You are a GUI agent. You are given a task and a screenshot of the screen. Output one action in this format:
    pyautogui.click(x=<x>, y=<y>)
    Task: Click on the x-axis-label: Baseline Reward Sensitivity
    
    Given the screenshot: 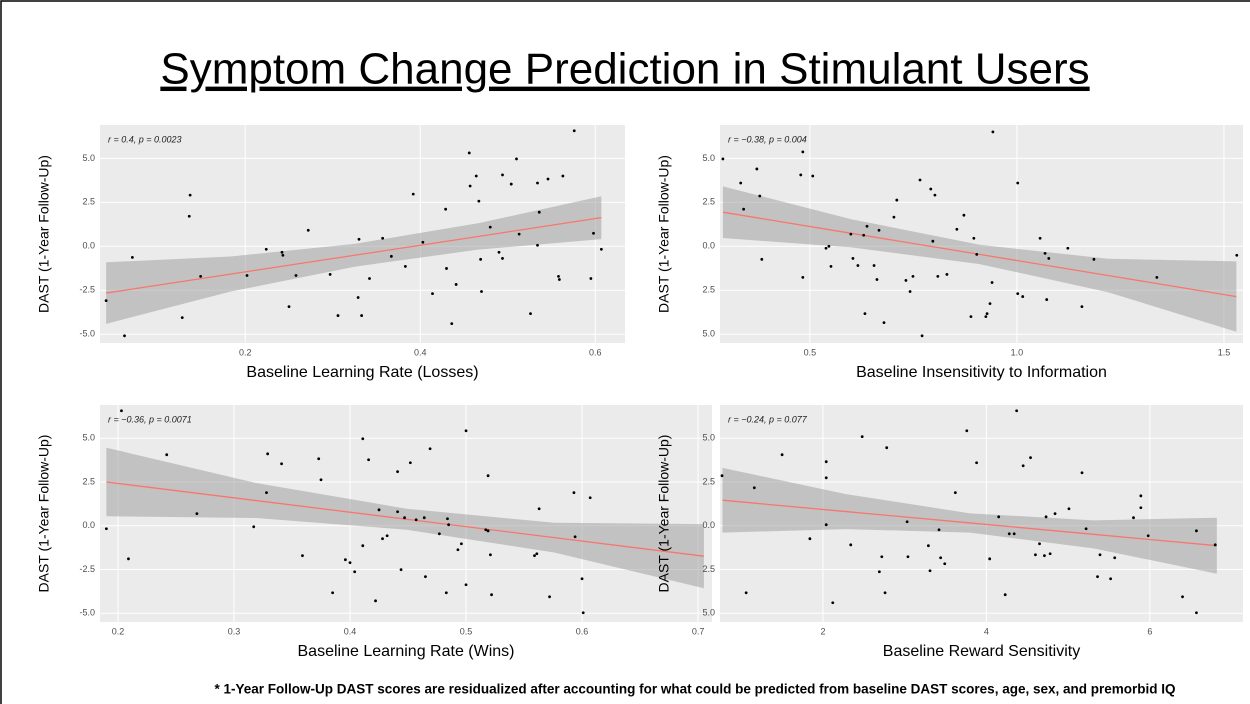 What is the action you would take?
    pyautogui.click(x=981, y=651)
    